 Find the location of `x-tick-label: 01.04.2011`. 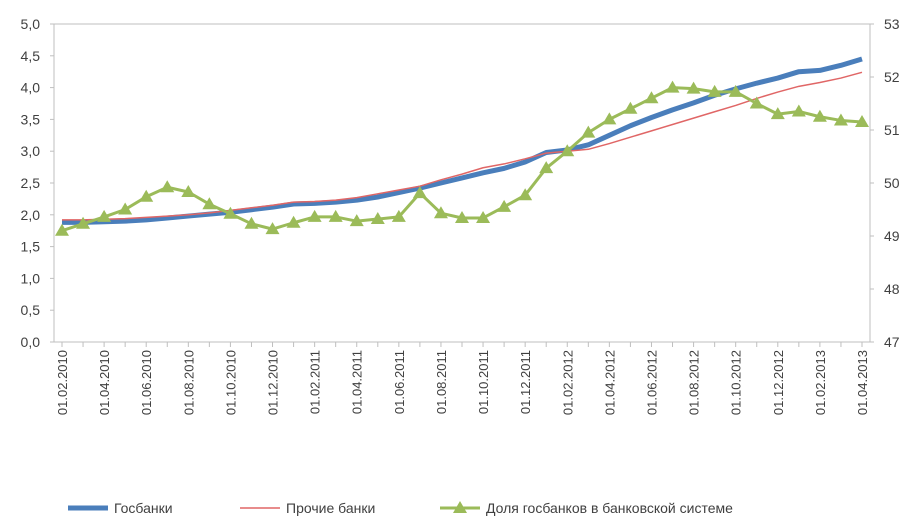

x-tick-label: 01.04.2011 is located at coordinates (357, 382).